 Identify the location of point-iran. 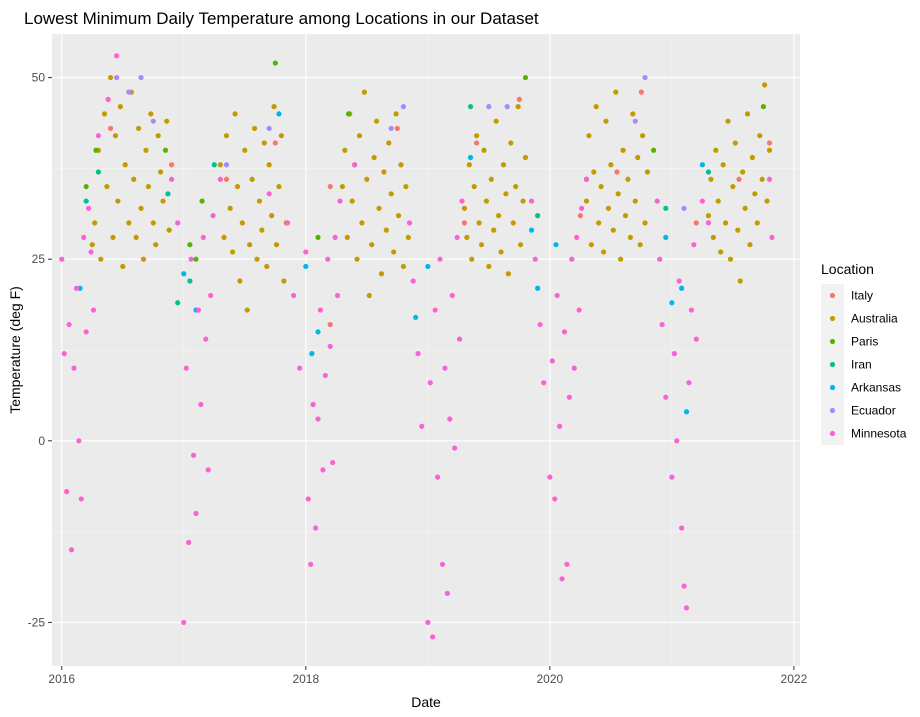
(190, 281).